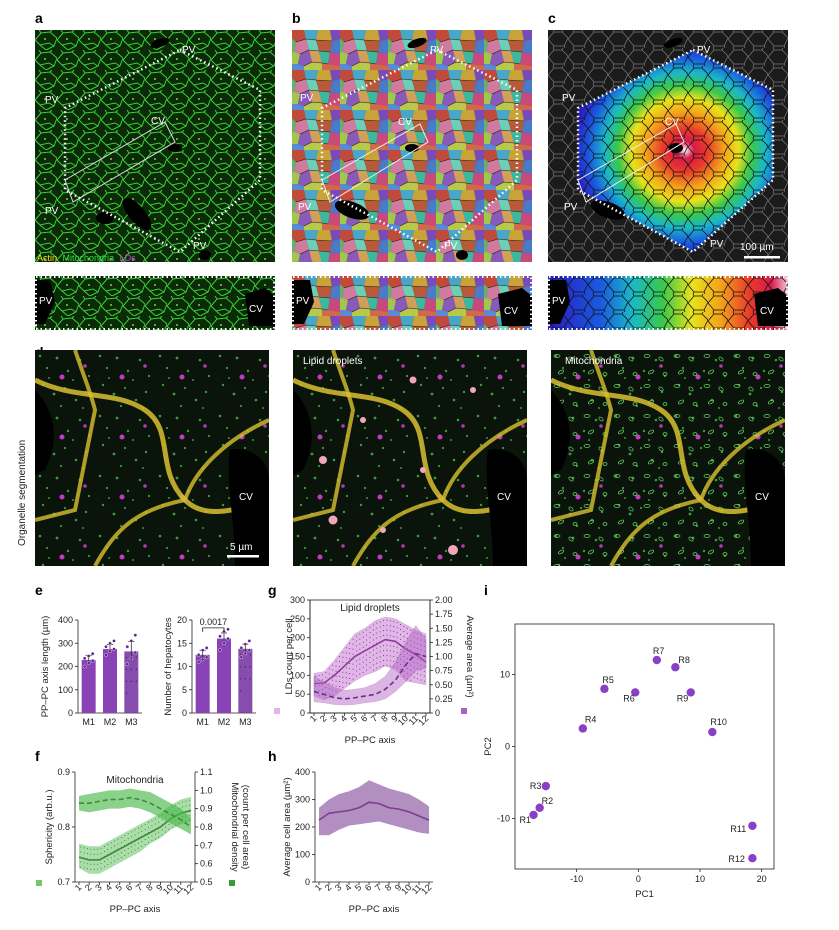 Image resolution: width=839 pixels, height=930 pixels. Describe the element at coordinates (464, 711) in the screenshot. I see `legend-swatch-average-area` at that location.